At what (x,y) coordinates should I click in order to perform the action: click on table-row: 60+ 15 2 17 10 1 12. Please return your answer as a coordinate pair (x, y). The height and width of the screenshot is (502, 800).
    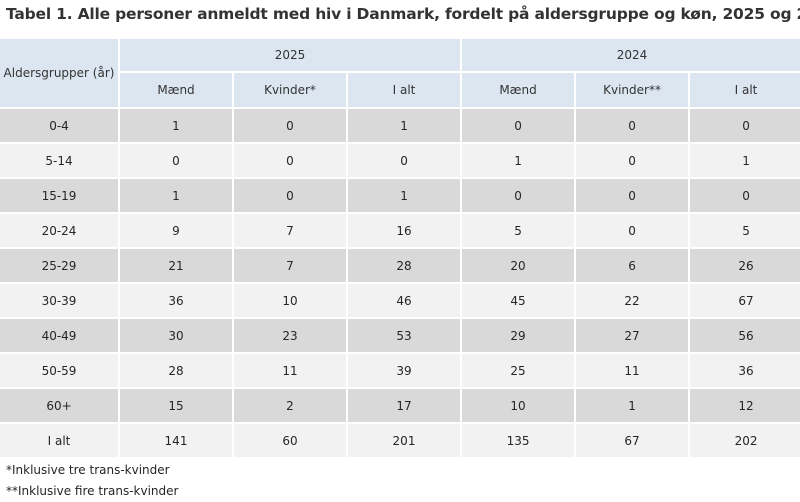
    Looking at the image, I should click on (400, 405).